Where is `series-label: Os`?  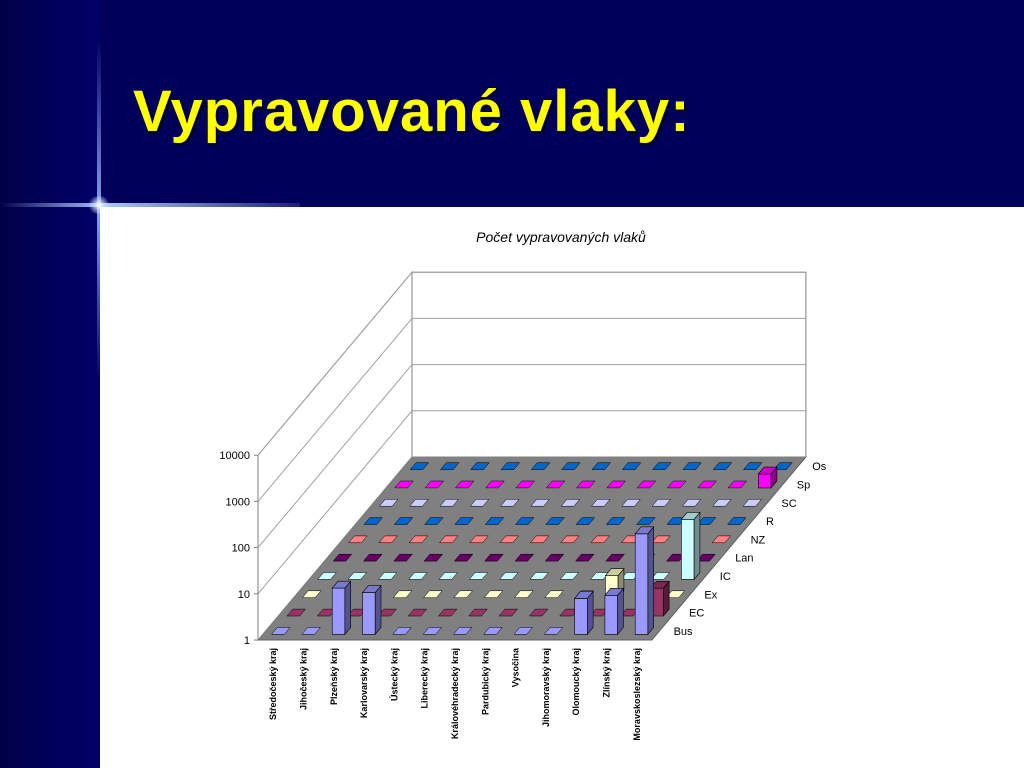
series-label: Os is located at coordinates (819, 467).